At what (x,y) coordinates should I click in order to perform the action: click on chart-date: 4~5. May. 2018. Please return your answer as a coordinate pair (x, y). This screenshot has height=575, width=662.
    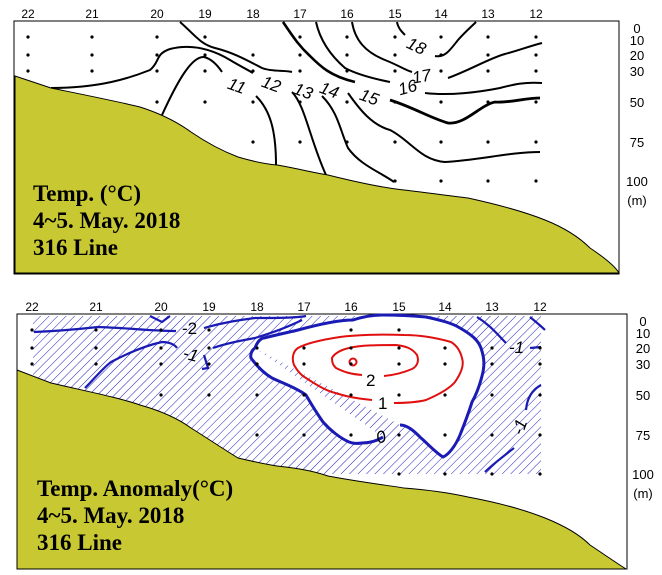
    Looking at the image, I should click on (106, 220).